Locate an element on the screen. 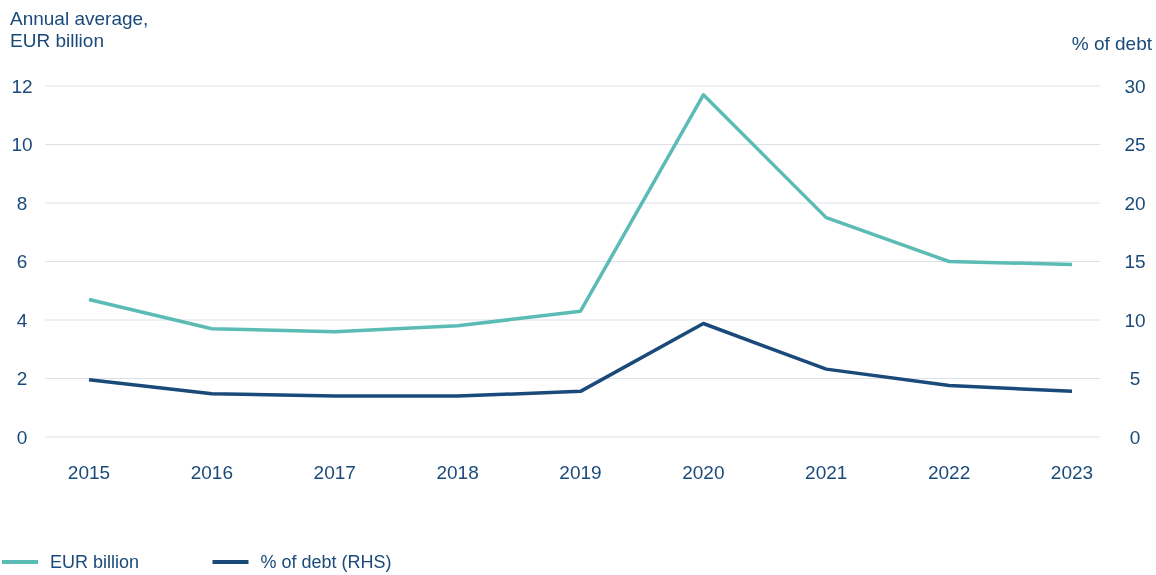 This screenshot has height=575, width=1156. y2-tick-label: 20 is located at coordinates (1135, 203).